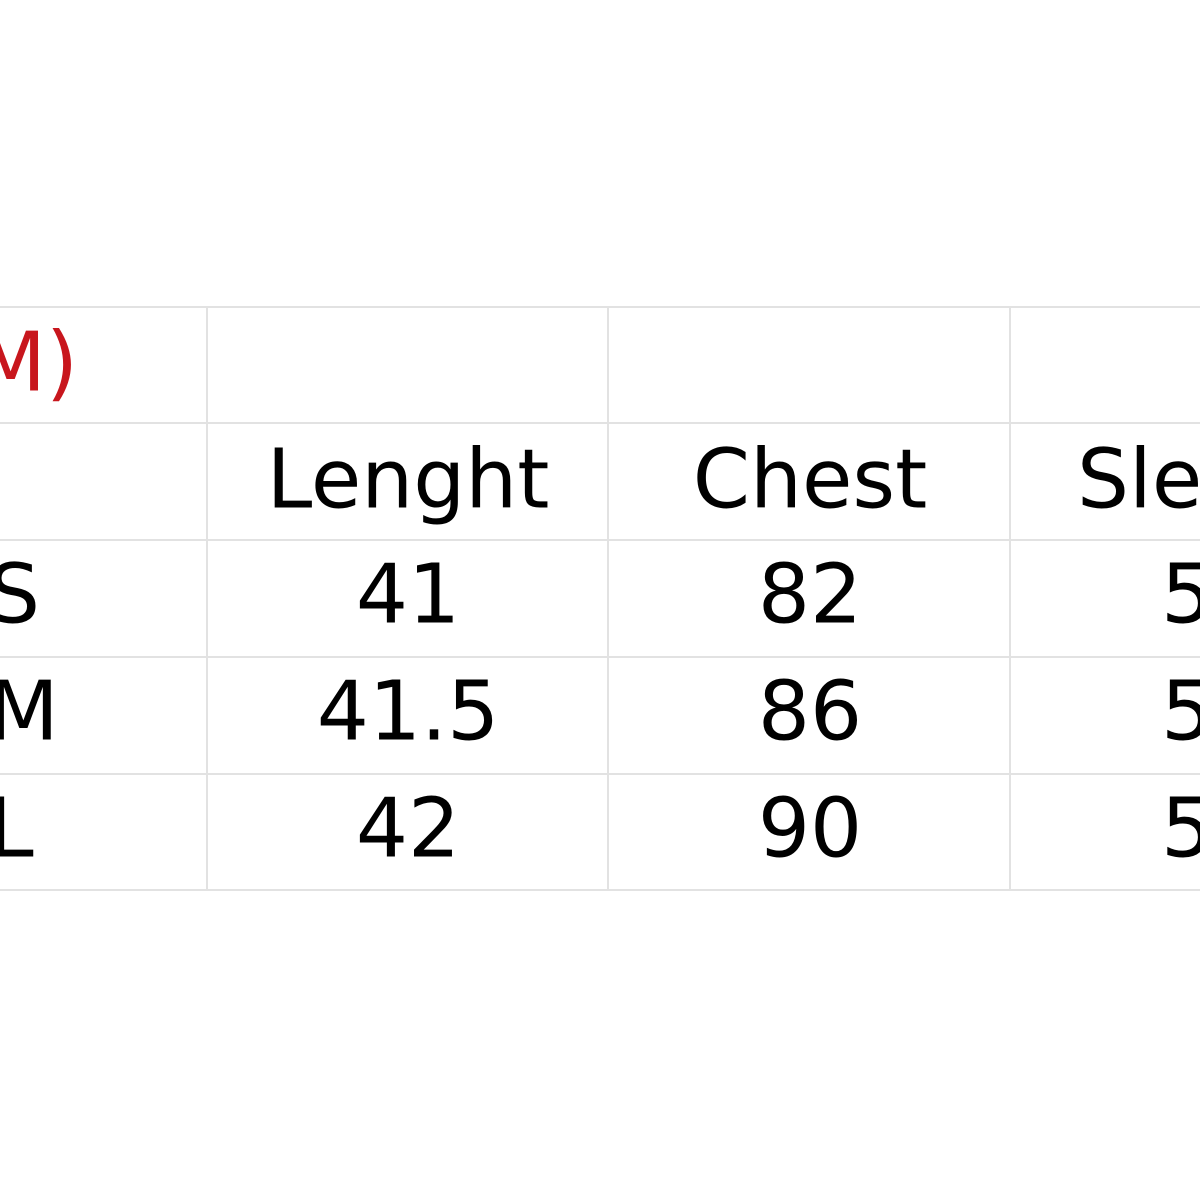 Image resolution: width=1200 pixels, height=1200 pixels. What do you see at coordinates (408, 711) in the screenshot?
I see `cell-value: 41.5` at bounding box center [408, 711].